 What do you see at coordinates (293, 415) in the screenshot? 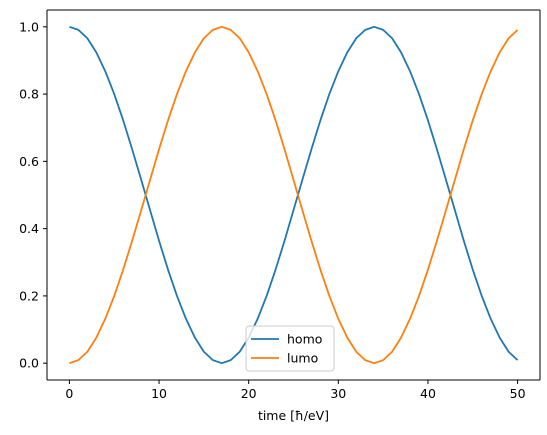
I see `x-axis-label: time [ħ/eV]` at bounding box center [293, 415].